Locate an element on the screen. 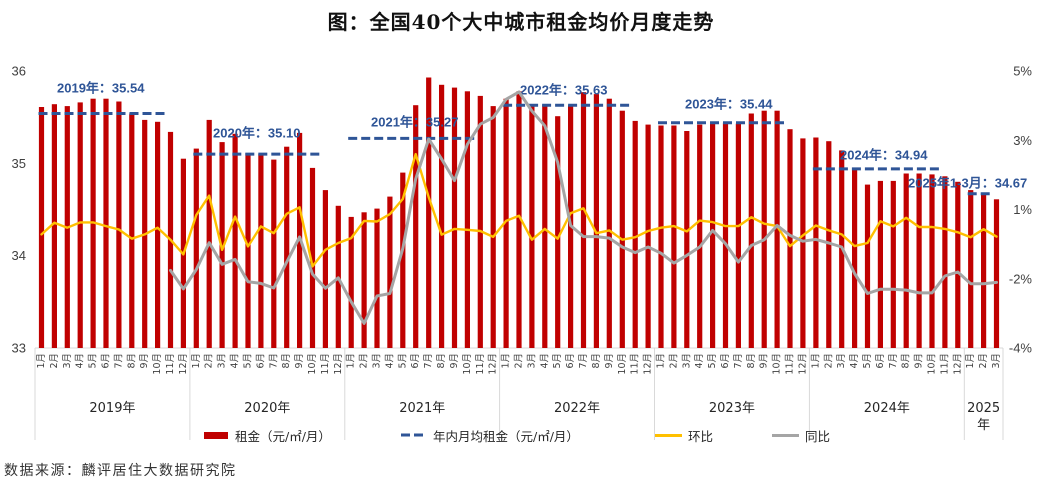 The image size is (1042, 488). y-right-tick-label: 1% is located at coordinates (1022, 209).